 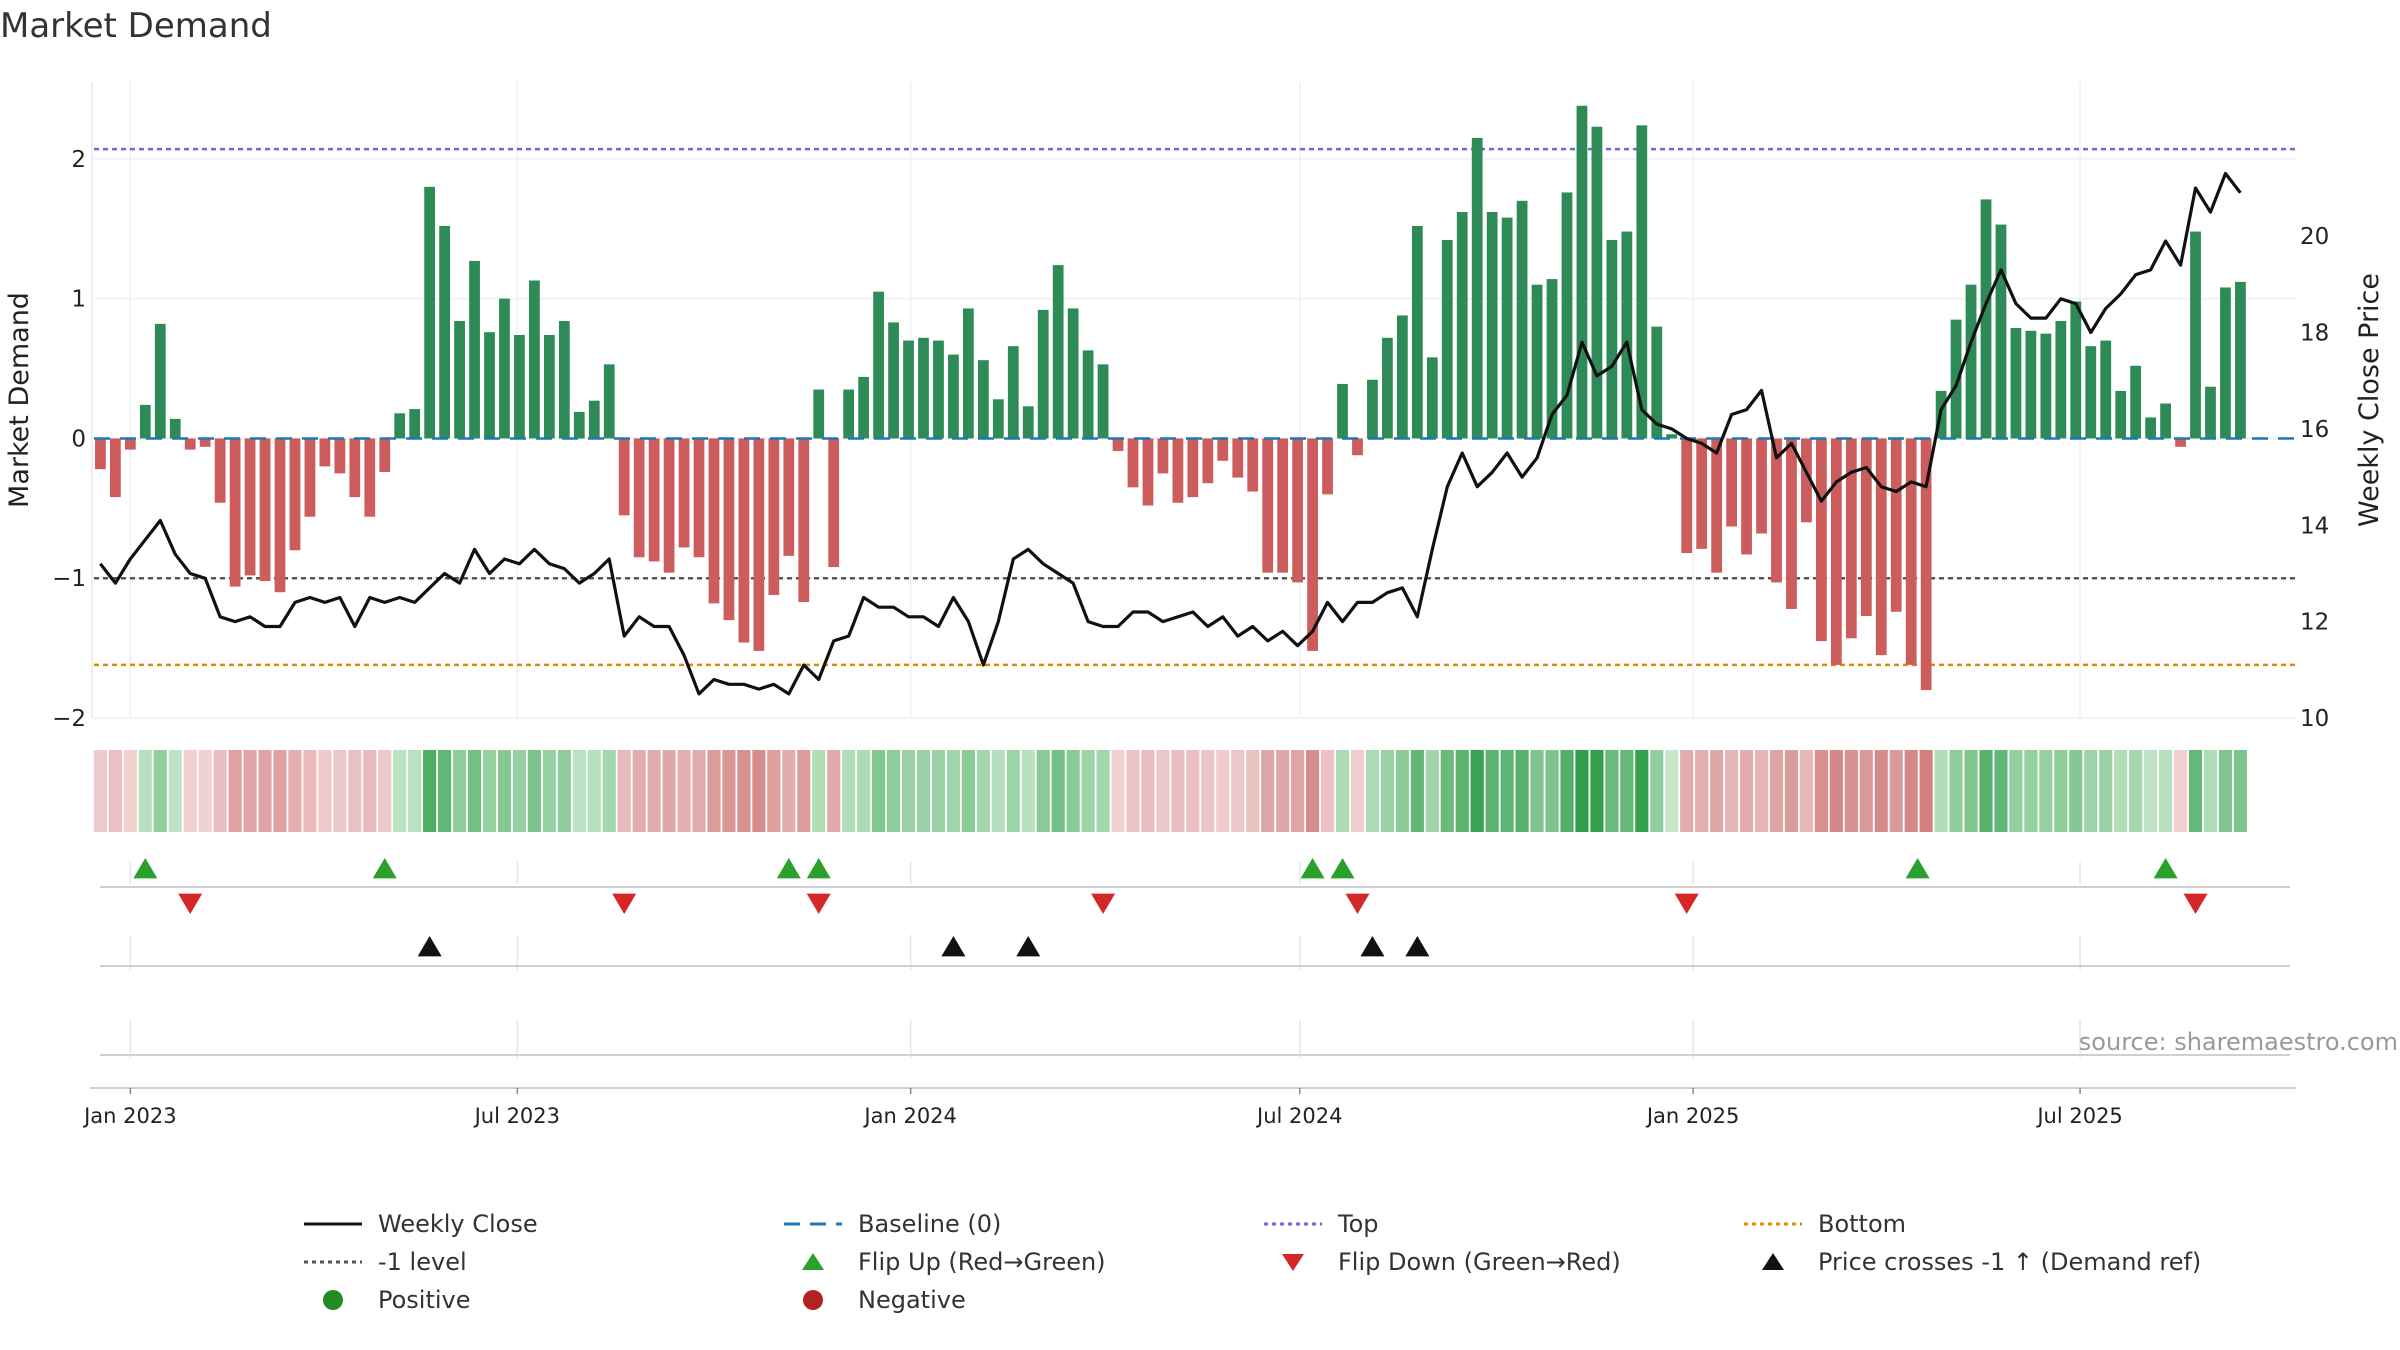 What do you see at coordinates (2314, 719) in the screenshot?
I see `y2-tick-label: 10` at bounding box center [2314, 719].